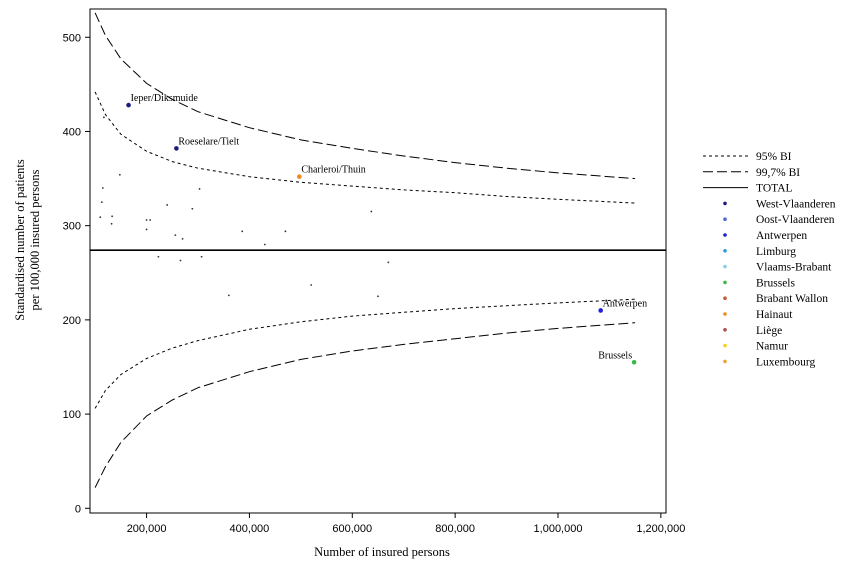  I want to click on annotation-ieper-diksmuide: Ieper/Diksmuide, so click(165, 98).